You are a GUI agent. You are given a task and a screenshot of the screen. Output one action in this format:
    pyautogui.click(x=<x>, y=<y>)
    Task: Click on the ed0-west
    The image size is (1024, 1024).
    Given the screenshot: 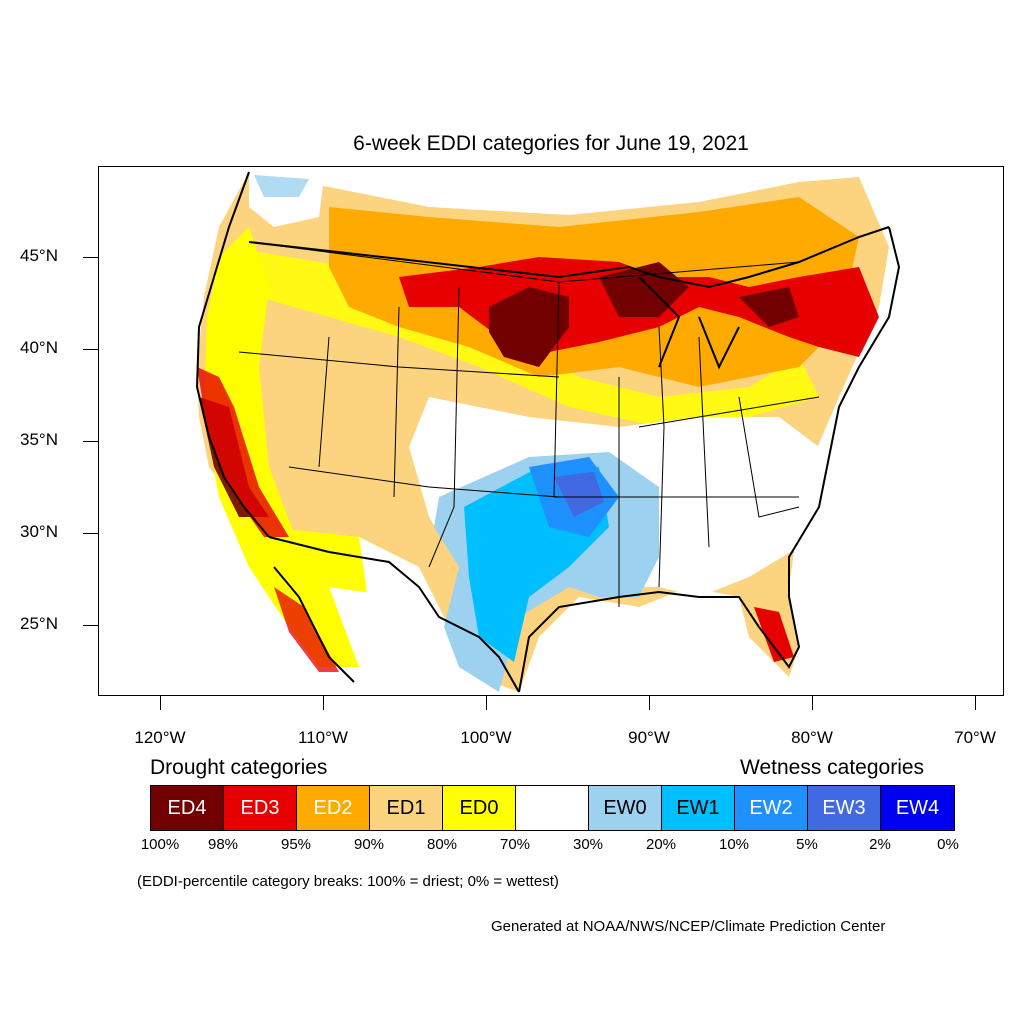 What is the action you would take?
    pyautogui.click(x=281, y=447)
    